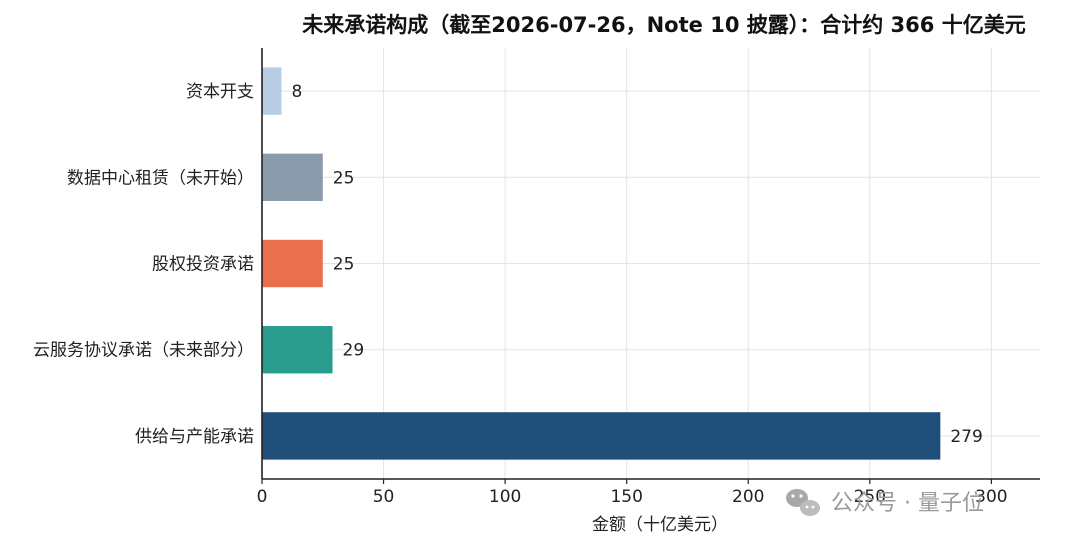  I want to click on watermark-text: 公众号 · 量子位, so click(907, 503).